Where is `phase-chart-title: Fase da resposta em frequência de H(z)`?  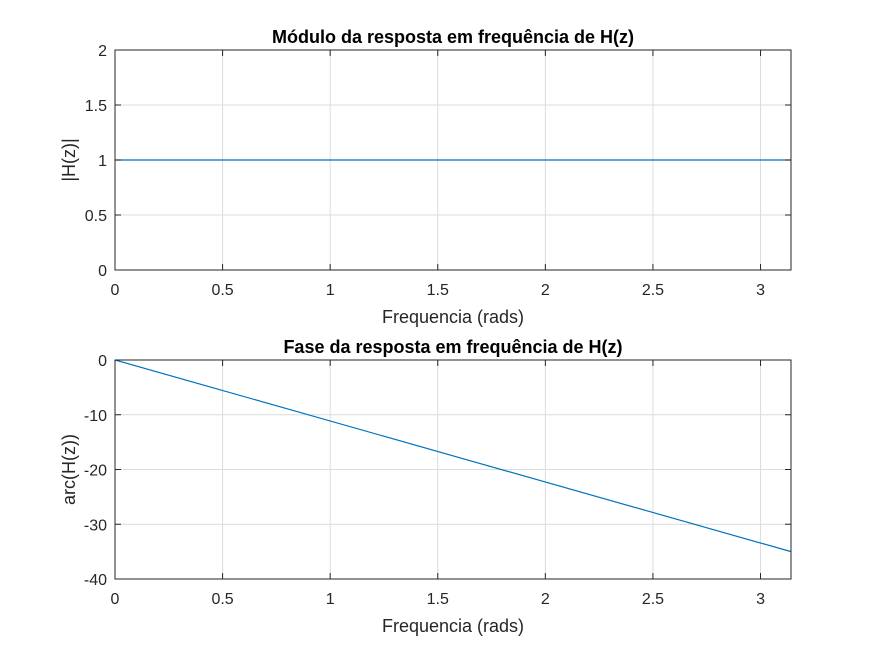
phase-chart-title: Fase da resposta em frequência de H(z) is located at coordinates (452, 347).